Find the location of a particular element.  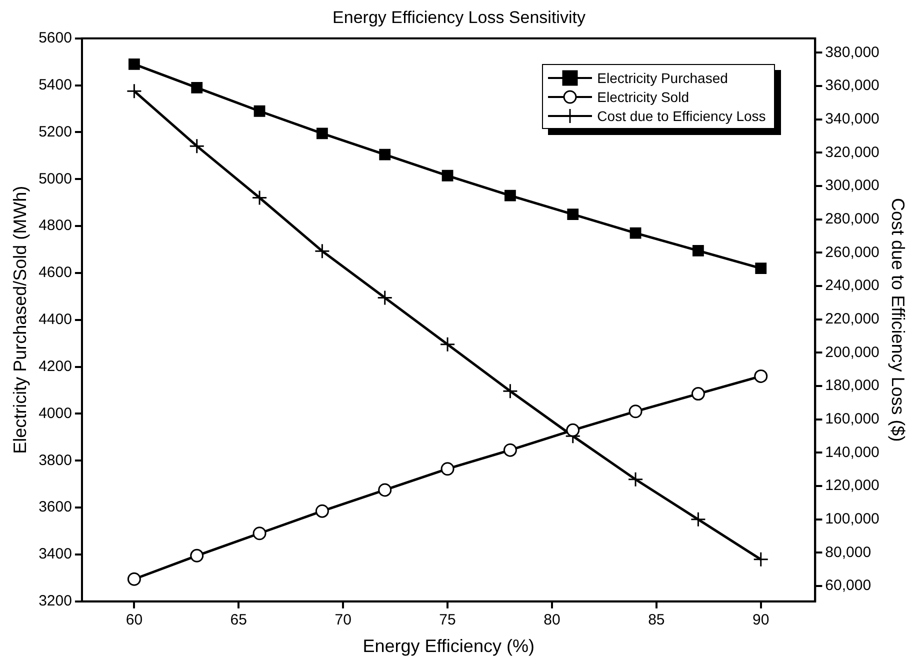

legend-label: Electricity Sold is located at coordinates (643, 96).